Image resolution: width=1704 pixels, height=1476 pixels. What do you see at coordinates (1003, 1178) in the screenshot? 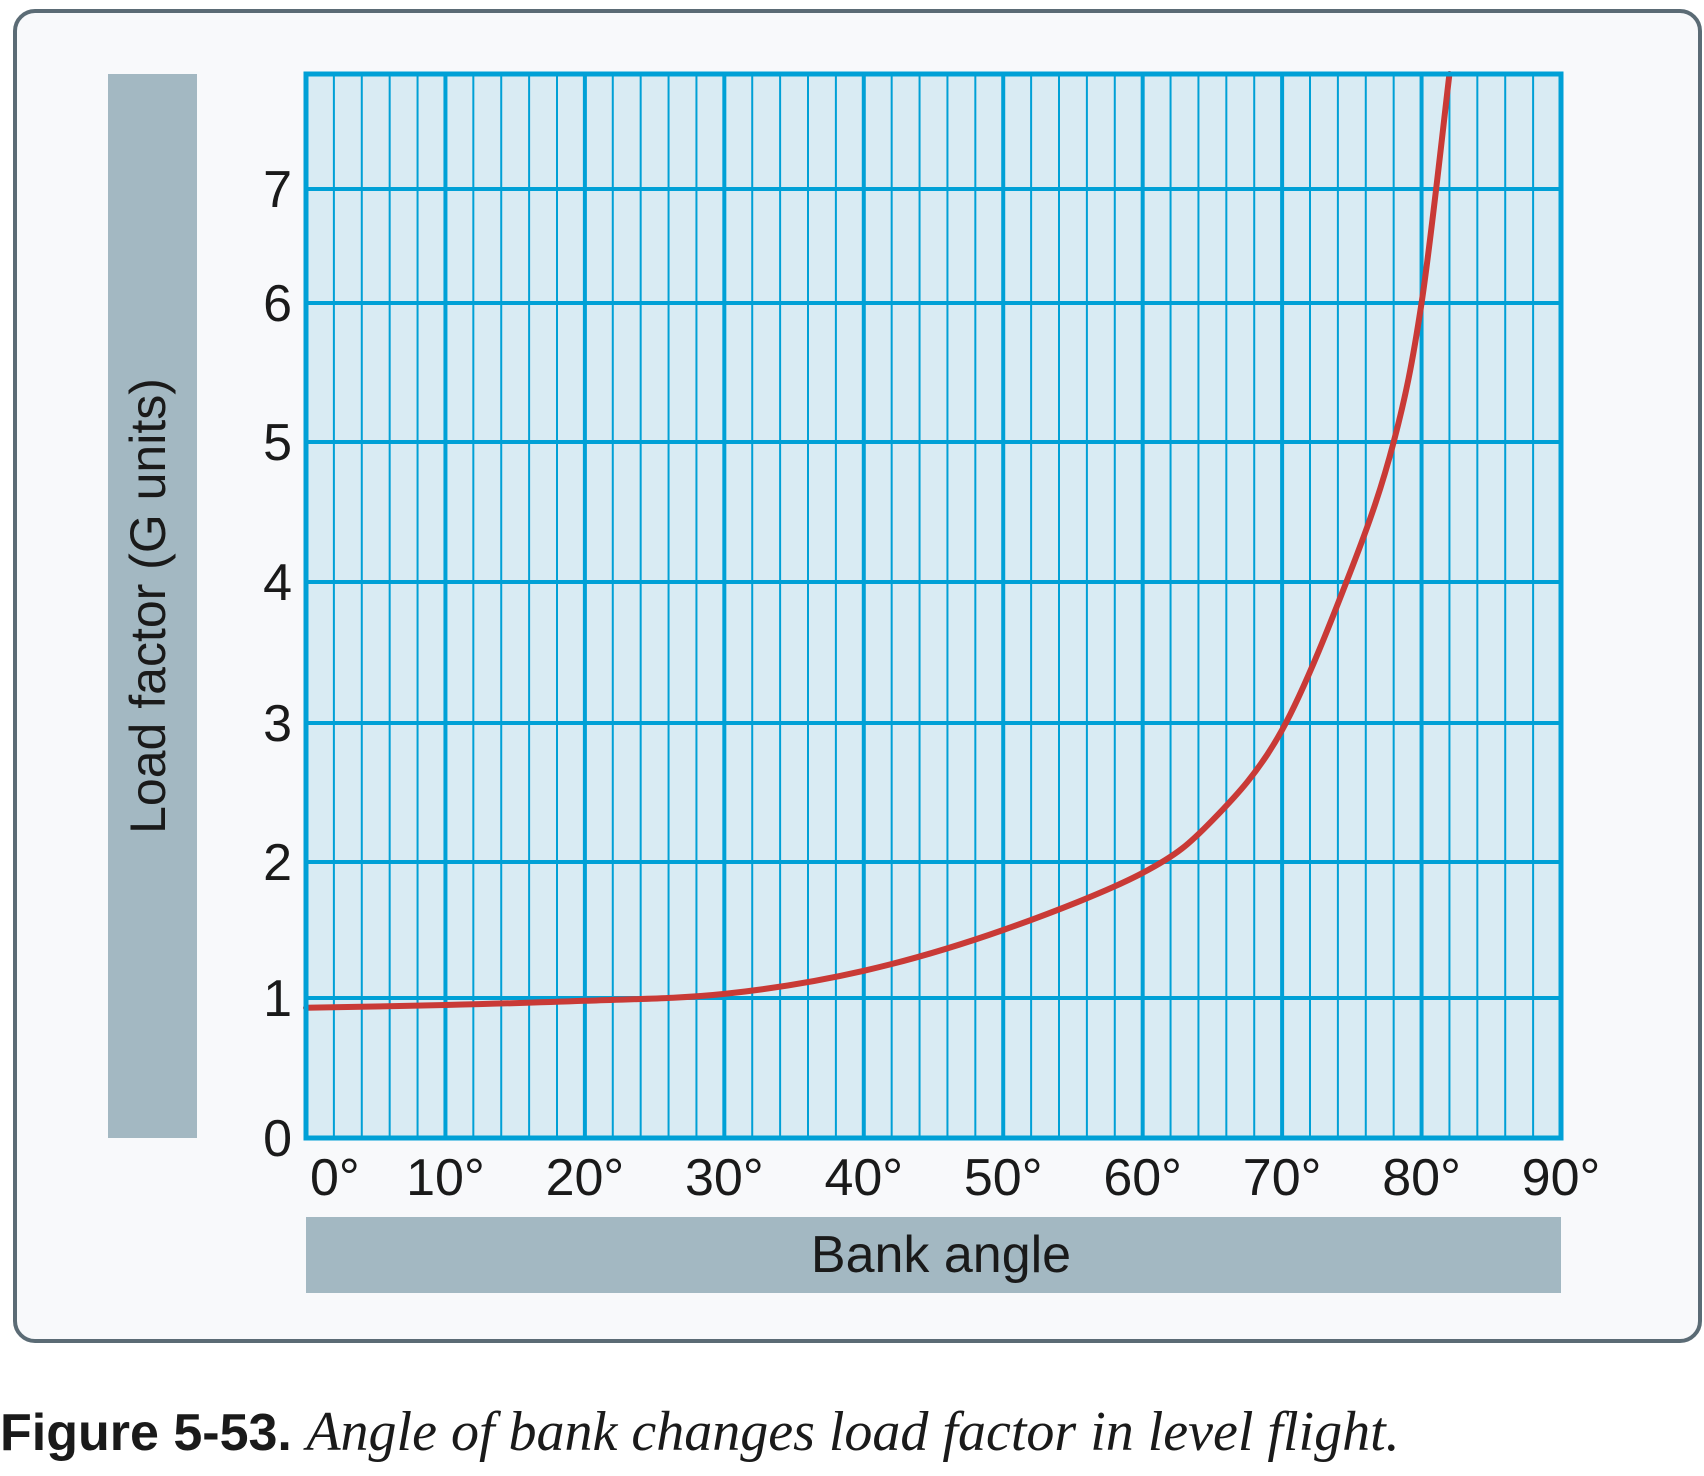
I see `x-tick-label: 50°` at bounding box center [1003, 1178].